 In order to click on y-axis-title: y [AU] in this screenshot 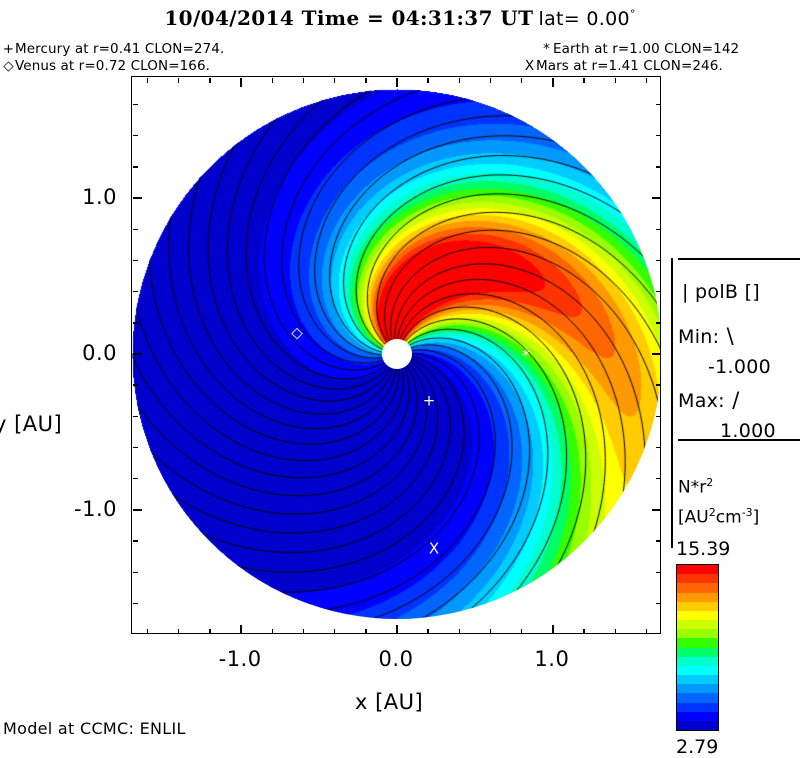, I will do `click(31, 424)`.